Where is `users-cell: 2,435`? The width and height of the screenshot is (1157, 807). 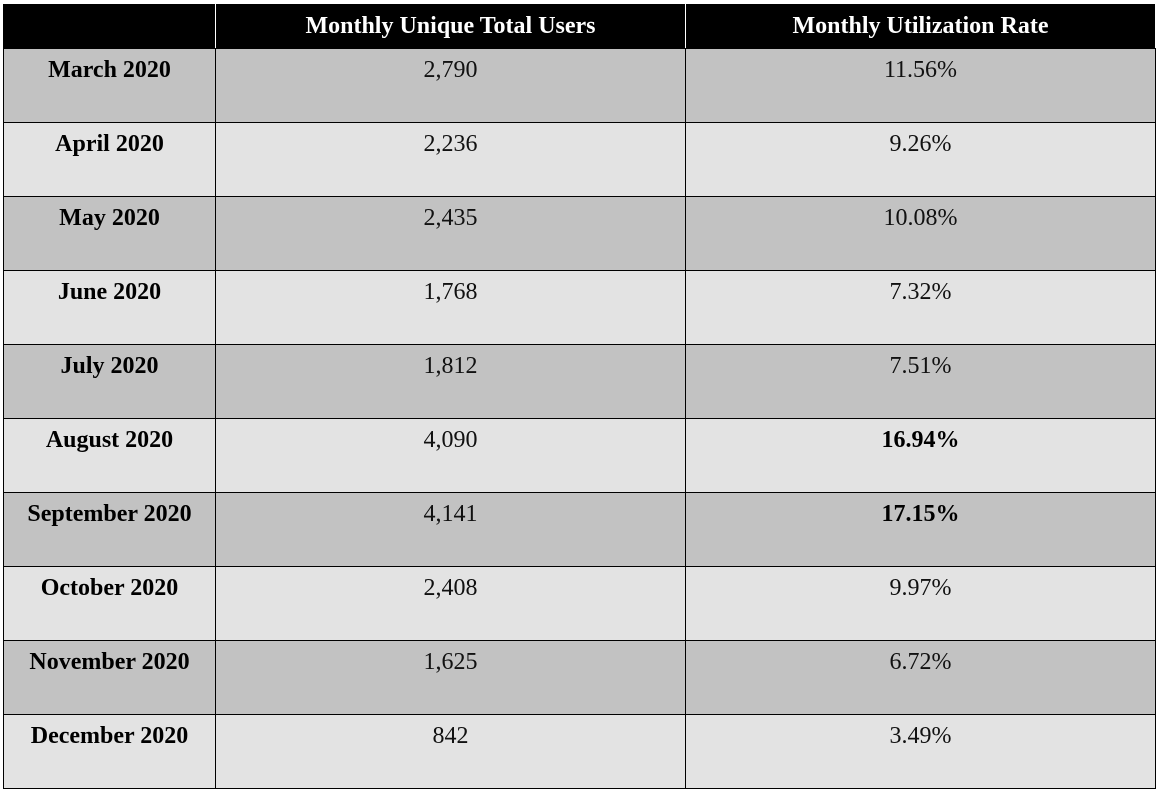
users-cell: 2,435 is located at coordinates (450, 233).